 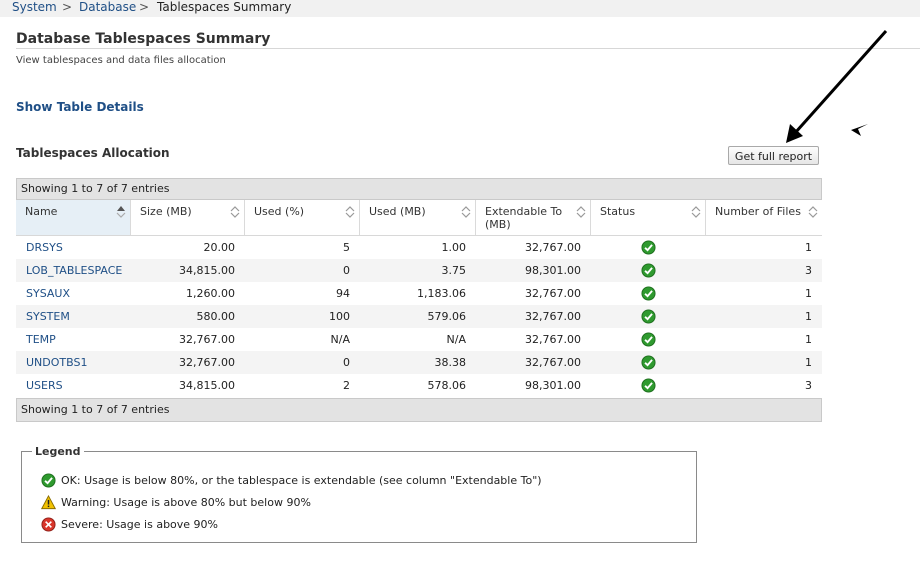 I want to click on page-title: Database Tablespaces Summary, so click(x=143, y=39).